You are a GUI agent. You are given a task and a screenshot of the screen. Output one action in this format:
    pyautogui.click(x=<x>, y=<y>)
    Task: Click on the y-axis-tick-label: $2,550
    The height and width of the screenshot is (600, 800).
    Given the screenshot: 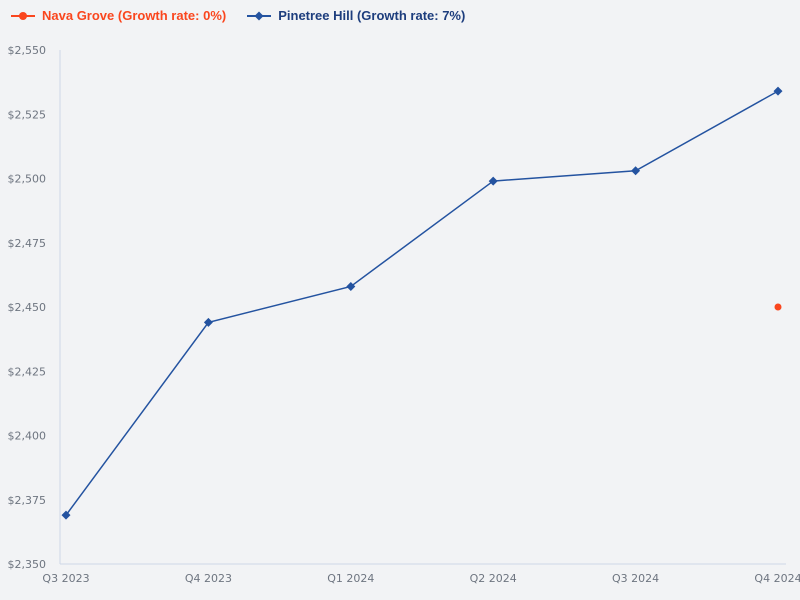 What is the action you would take?
    pyautogui.click(x=27, y=50)
    